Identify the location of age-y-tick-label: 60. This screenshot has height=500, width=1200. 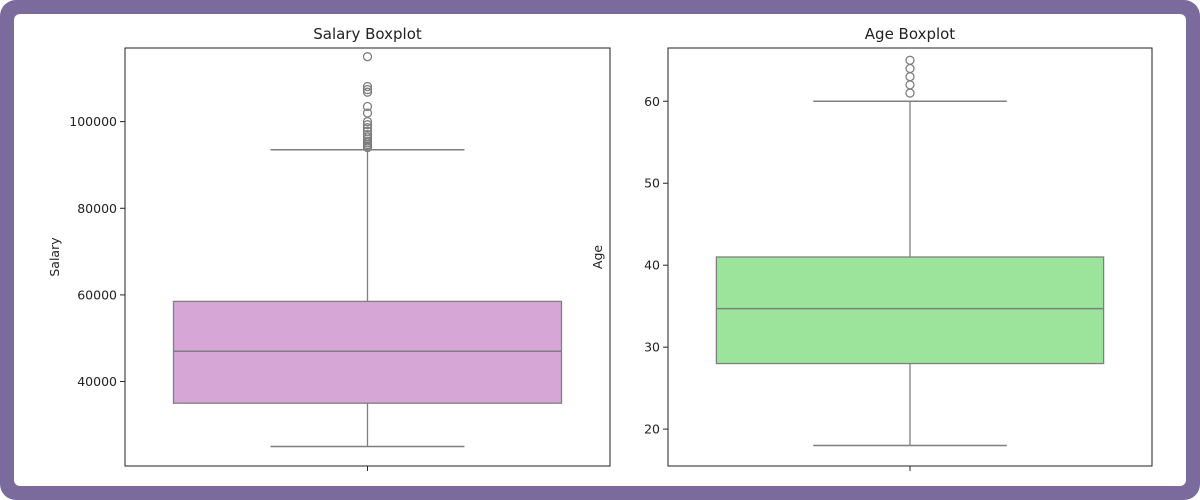
(652, 101).